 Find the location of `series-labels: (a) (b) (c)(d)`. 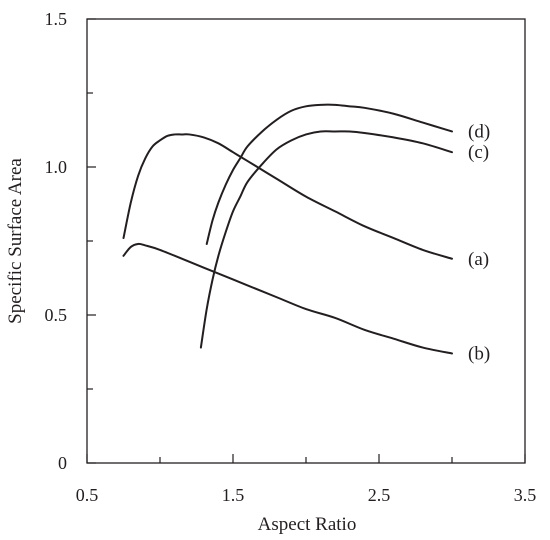

series-labels: (a) (b) (c)(d) is located at coordinates (479, 242).